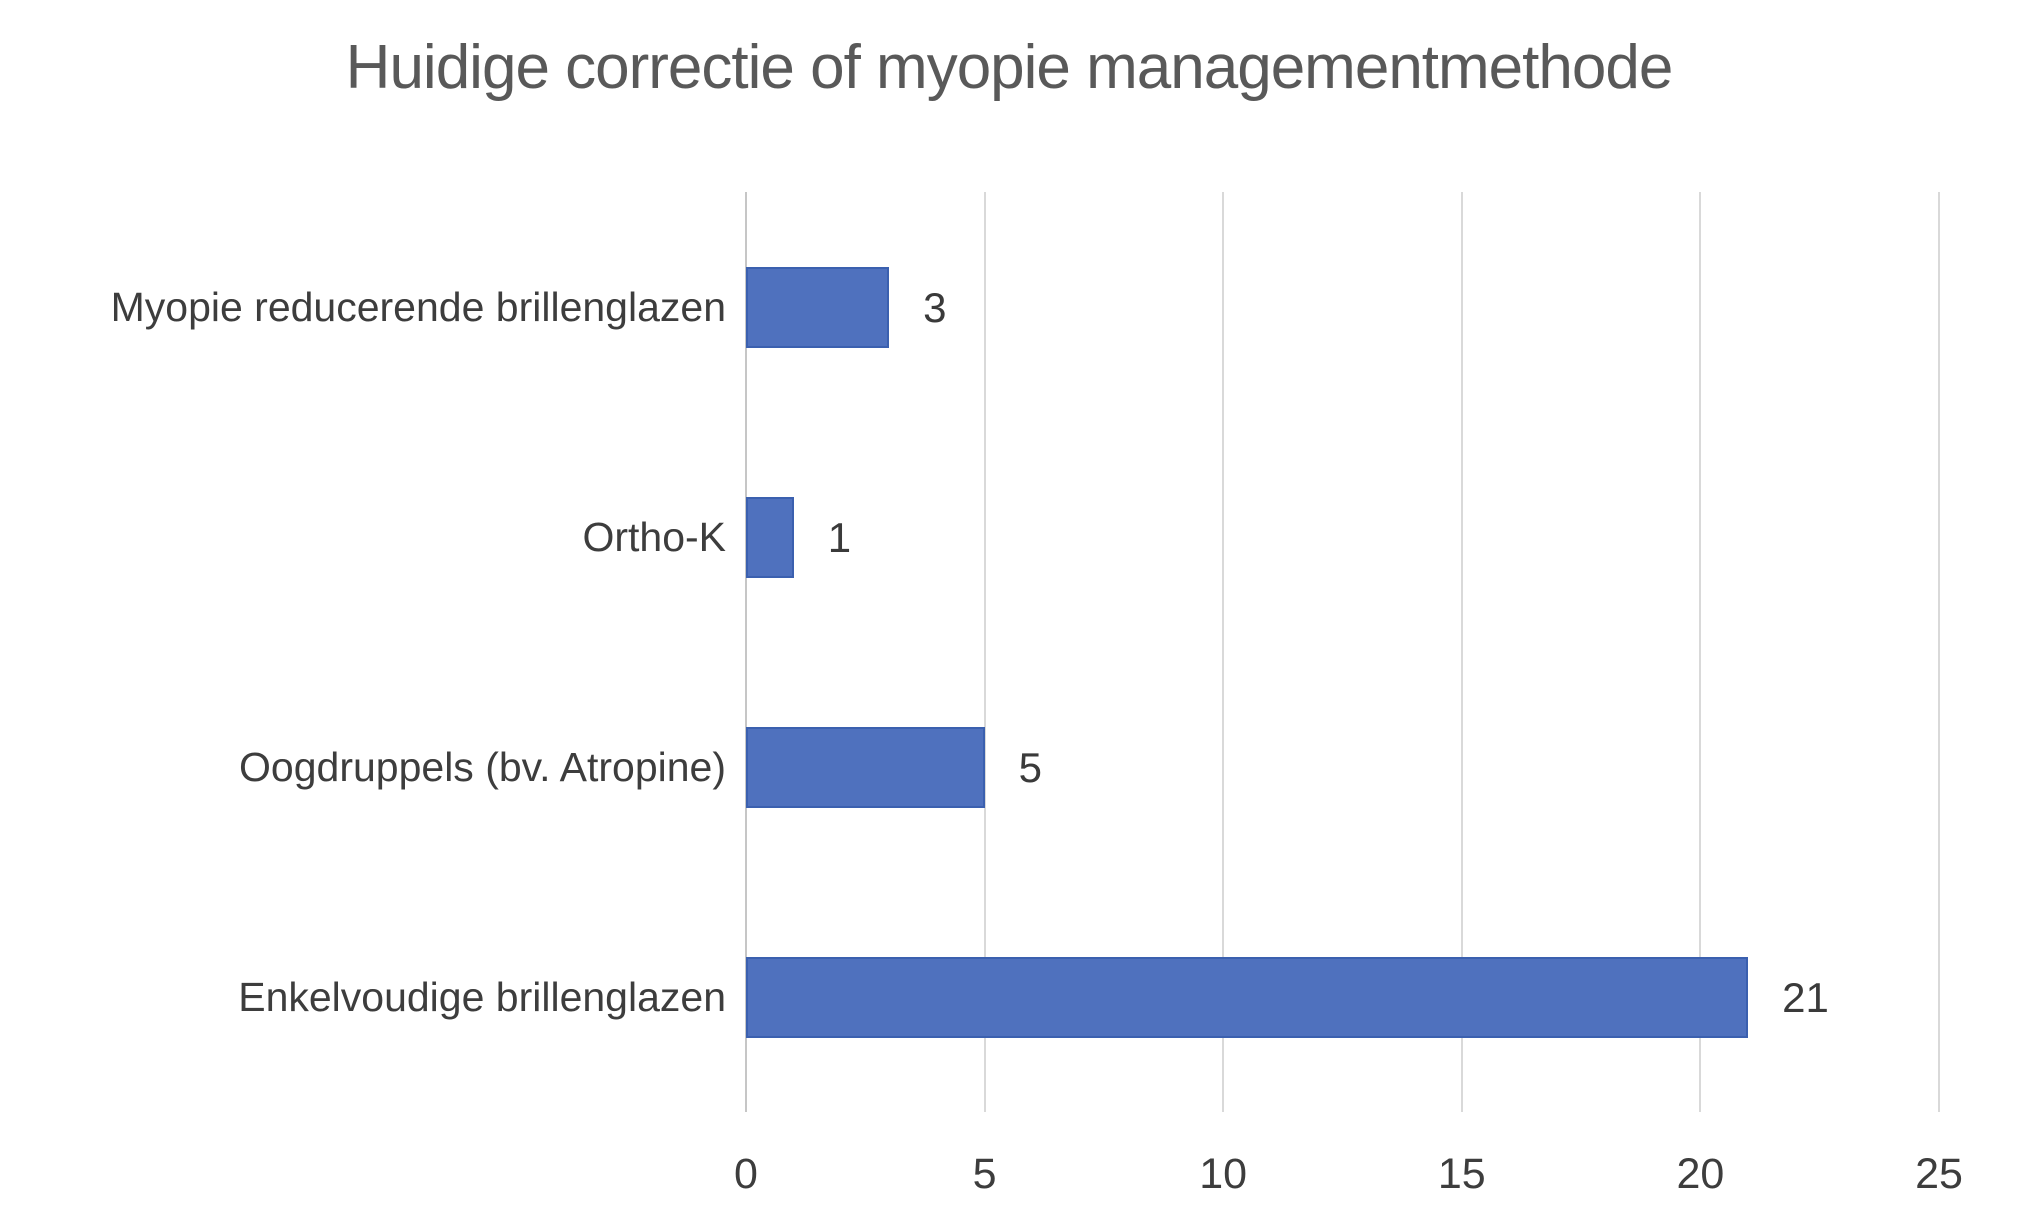 The width and height of the screenshot is (2018, 1230). Describe the element at coordinates (839, 537) in the screenshot. I see `bar-value-label: 1` at that location.